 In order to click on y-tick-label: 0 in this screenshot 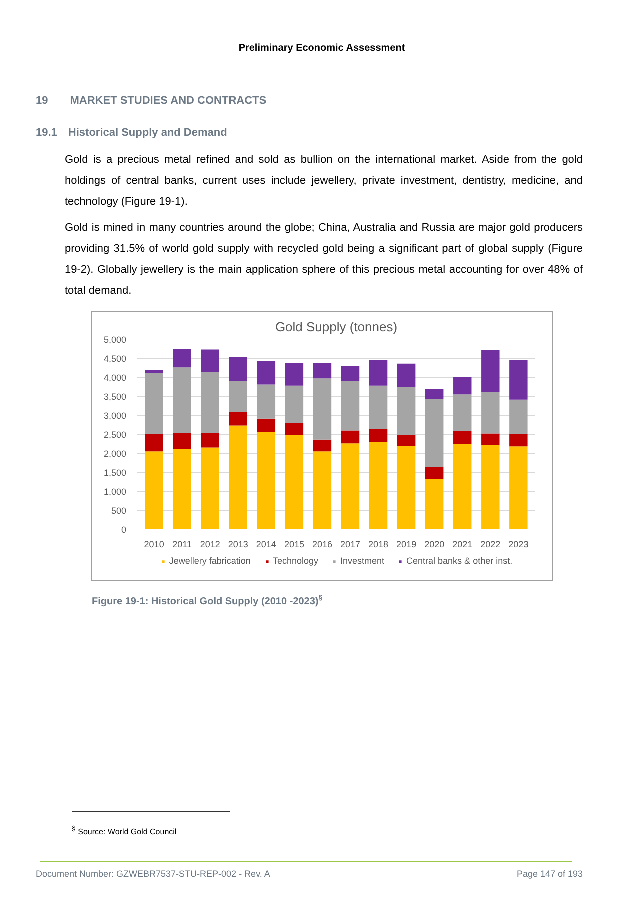, I will do `click(124, 530)`.